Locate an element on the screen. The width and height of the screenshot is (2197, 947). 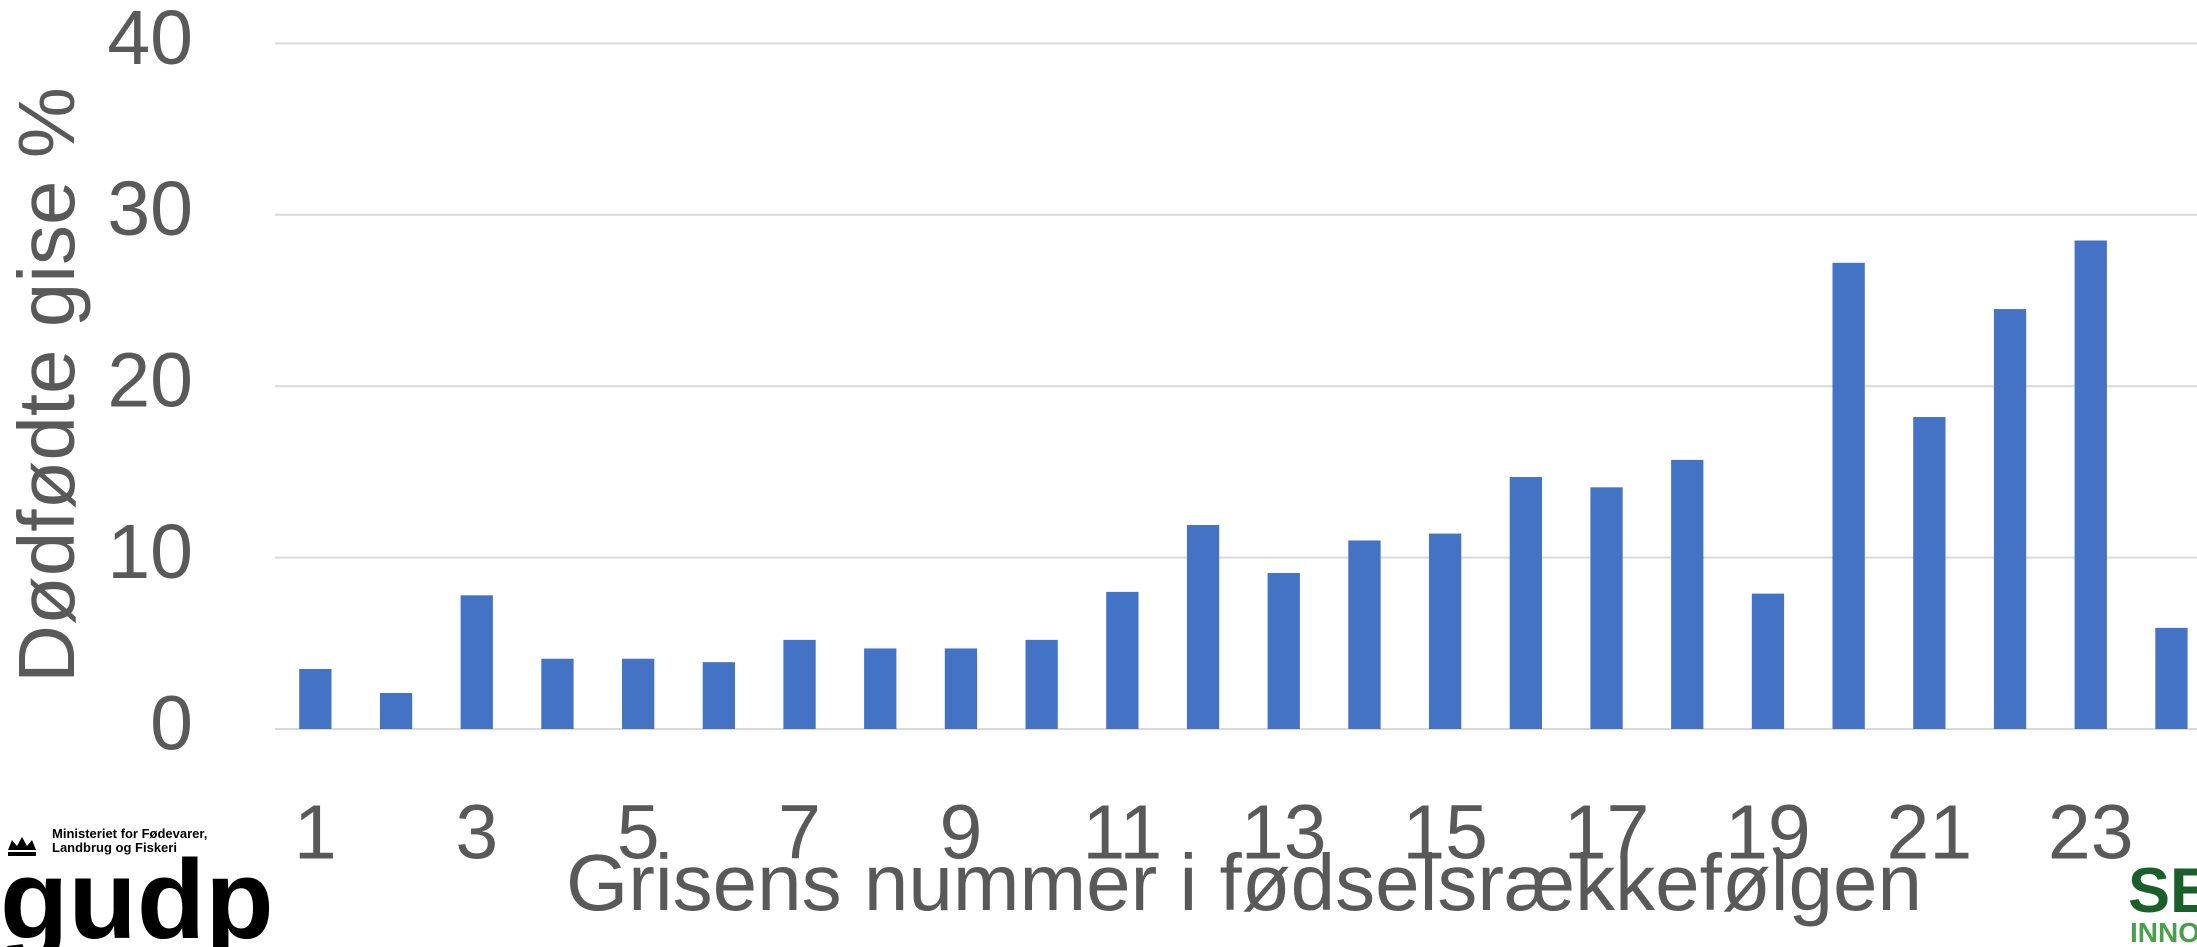
y-tick-label: 20 is located at coordinates (150, 381).